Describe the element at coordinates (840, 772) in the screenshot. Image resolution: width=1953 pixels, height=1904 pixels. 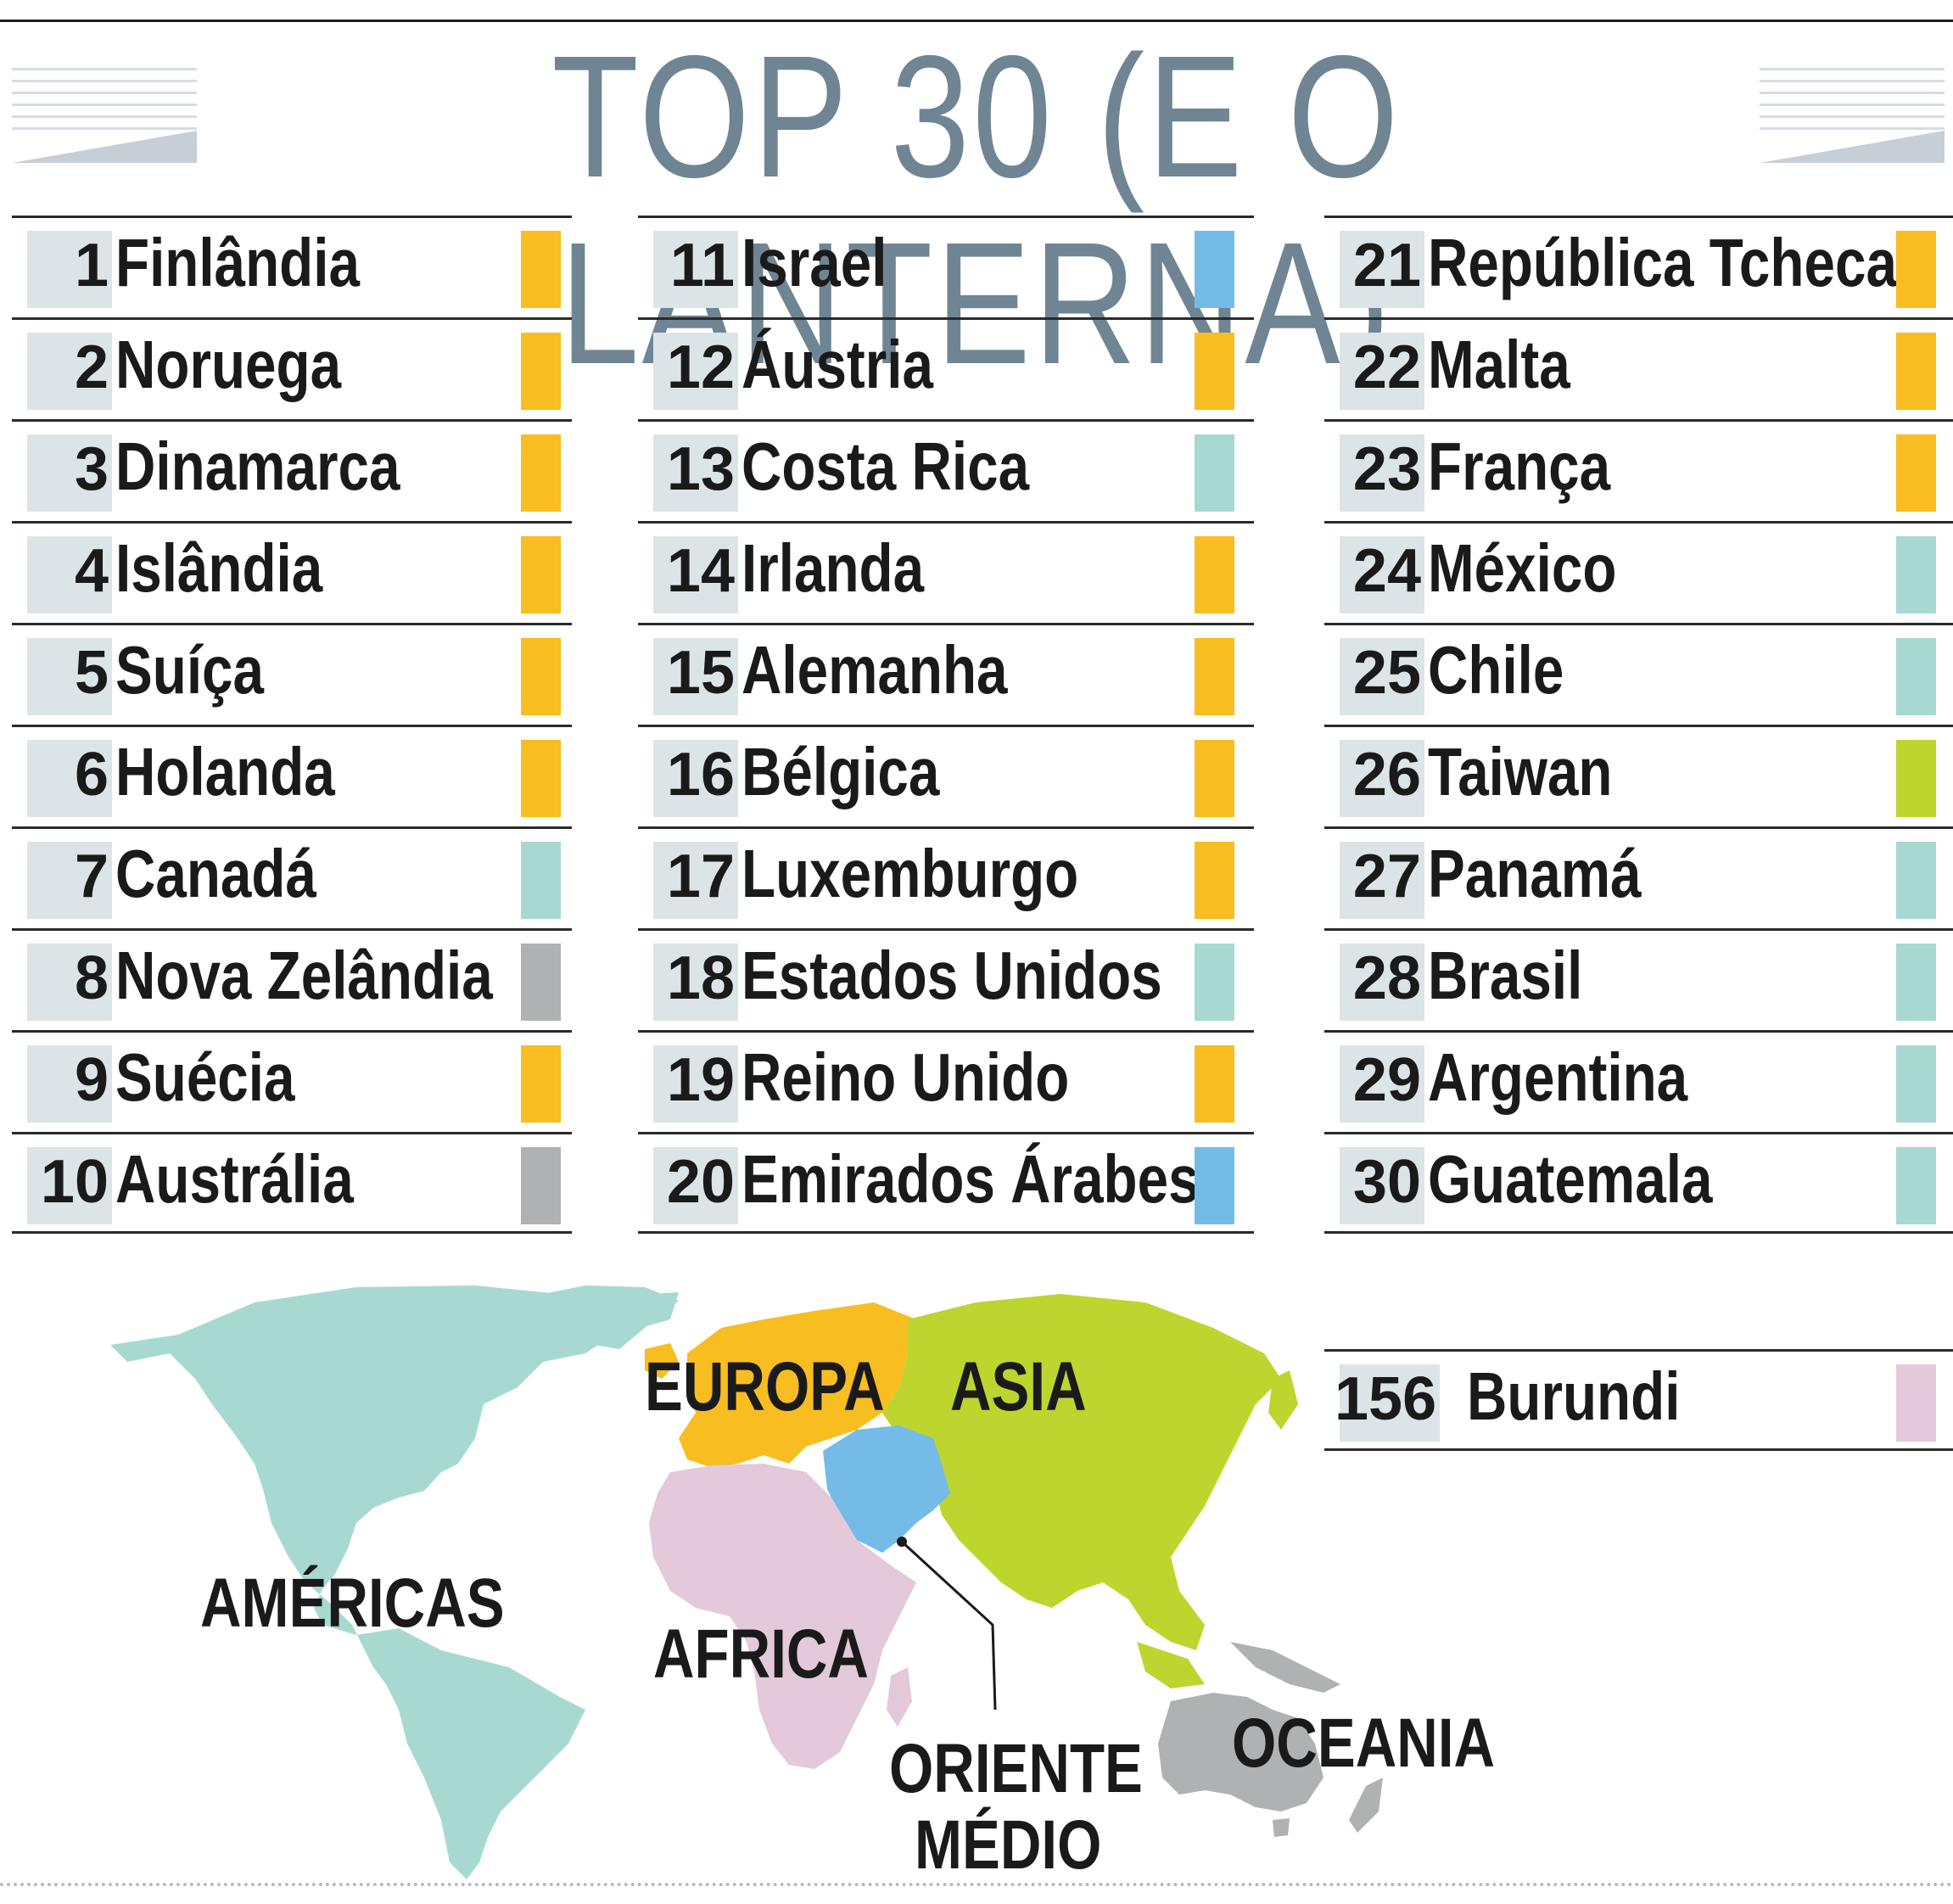
I see `country-name: Bélgica` at that location.